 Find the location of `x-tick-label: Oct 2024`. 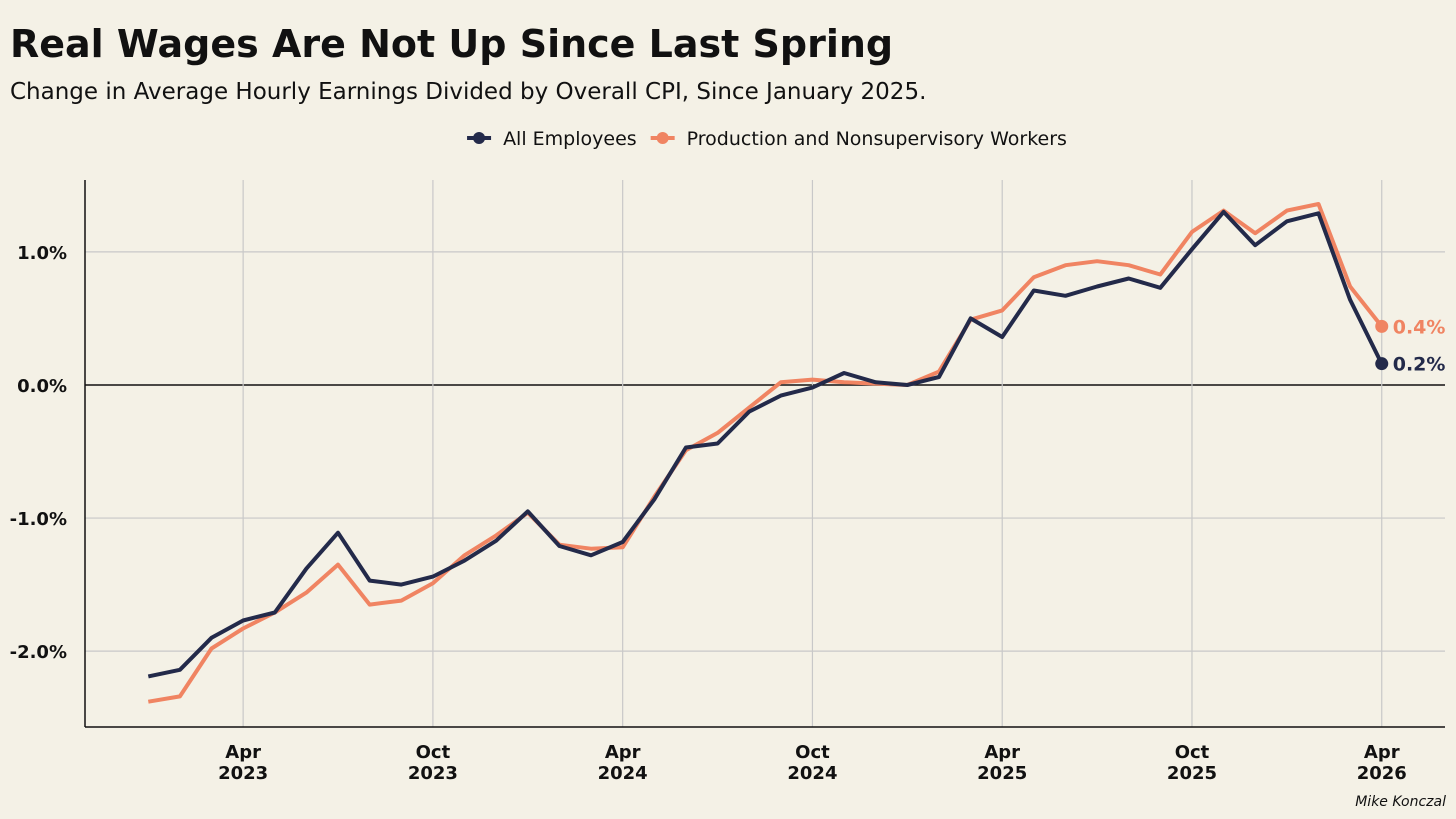

x-tick-label: Oct 2024 is located at coordinates (812, 763).